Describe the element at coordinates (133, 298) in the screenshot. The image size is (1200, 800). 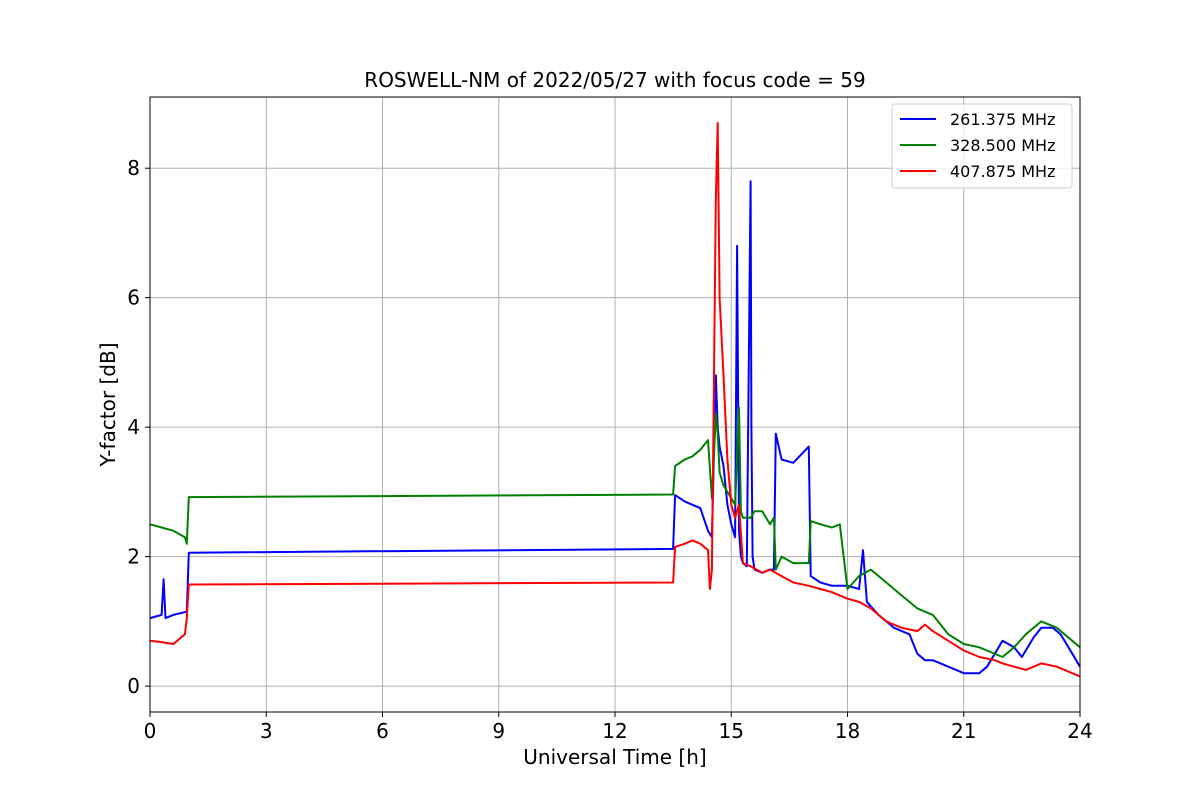
I see `y-tick-label: 6` at that location.